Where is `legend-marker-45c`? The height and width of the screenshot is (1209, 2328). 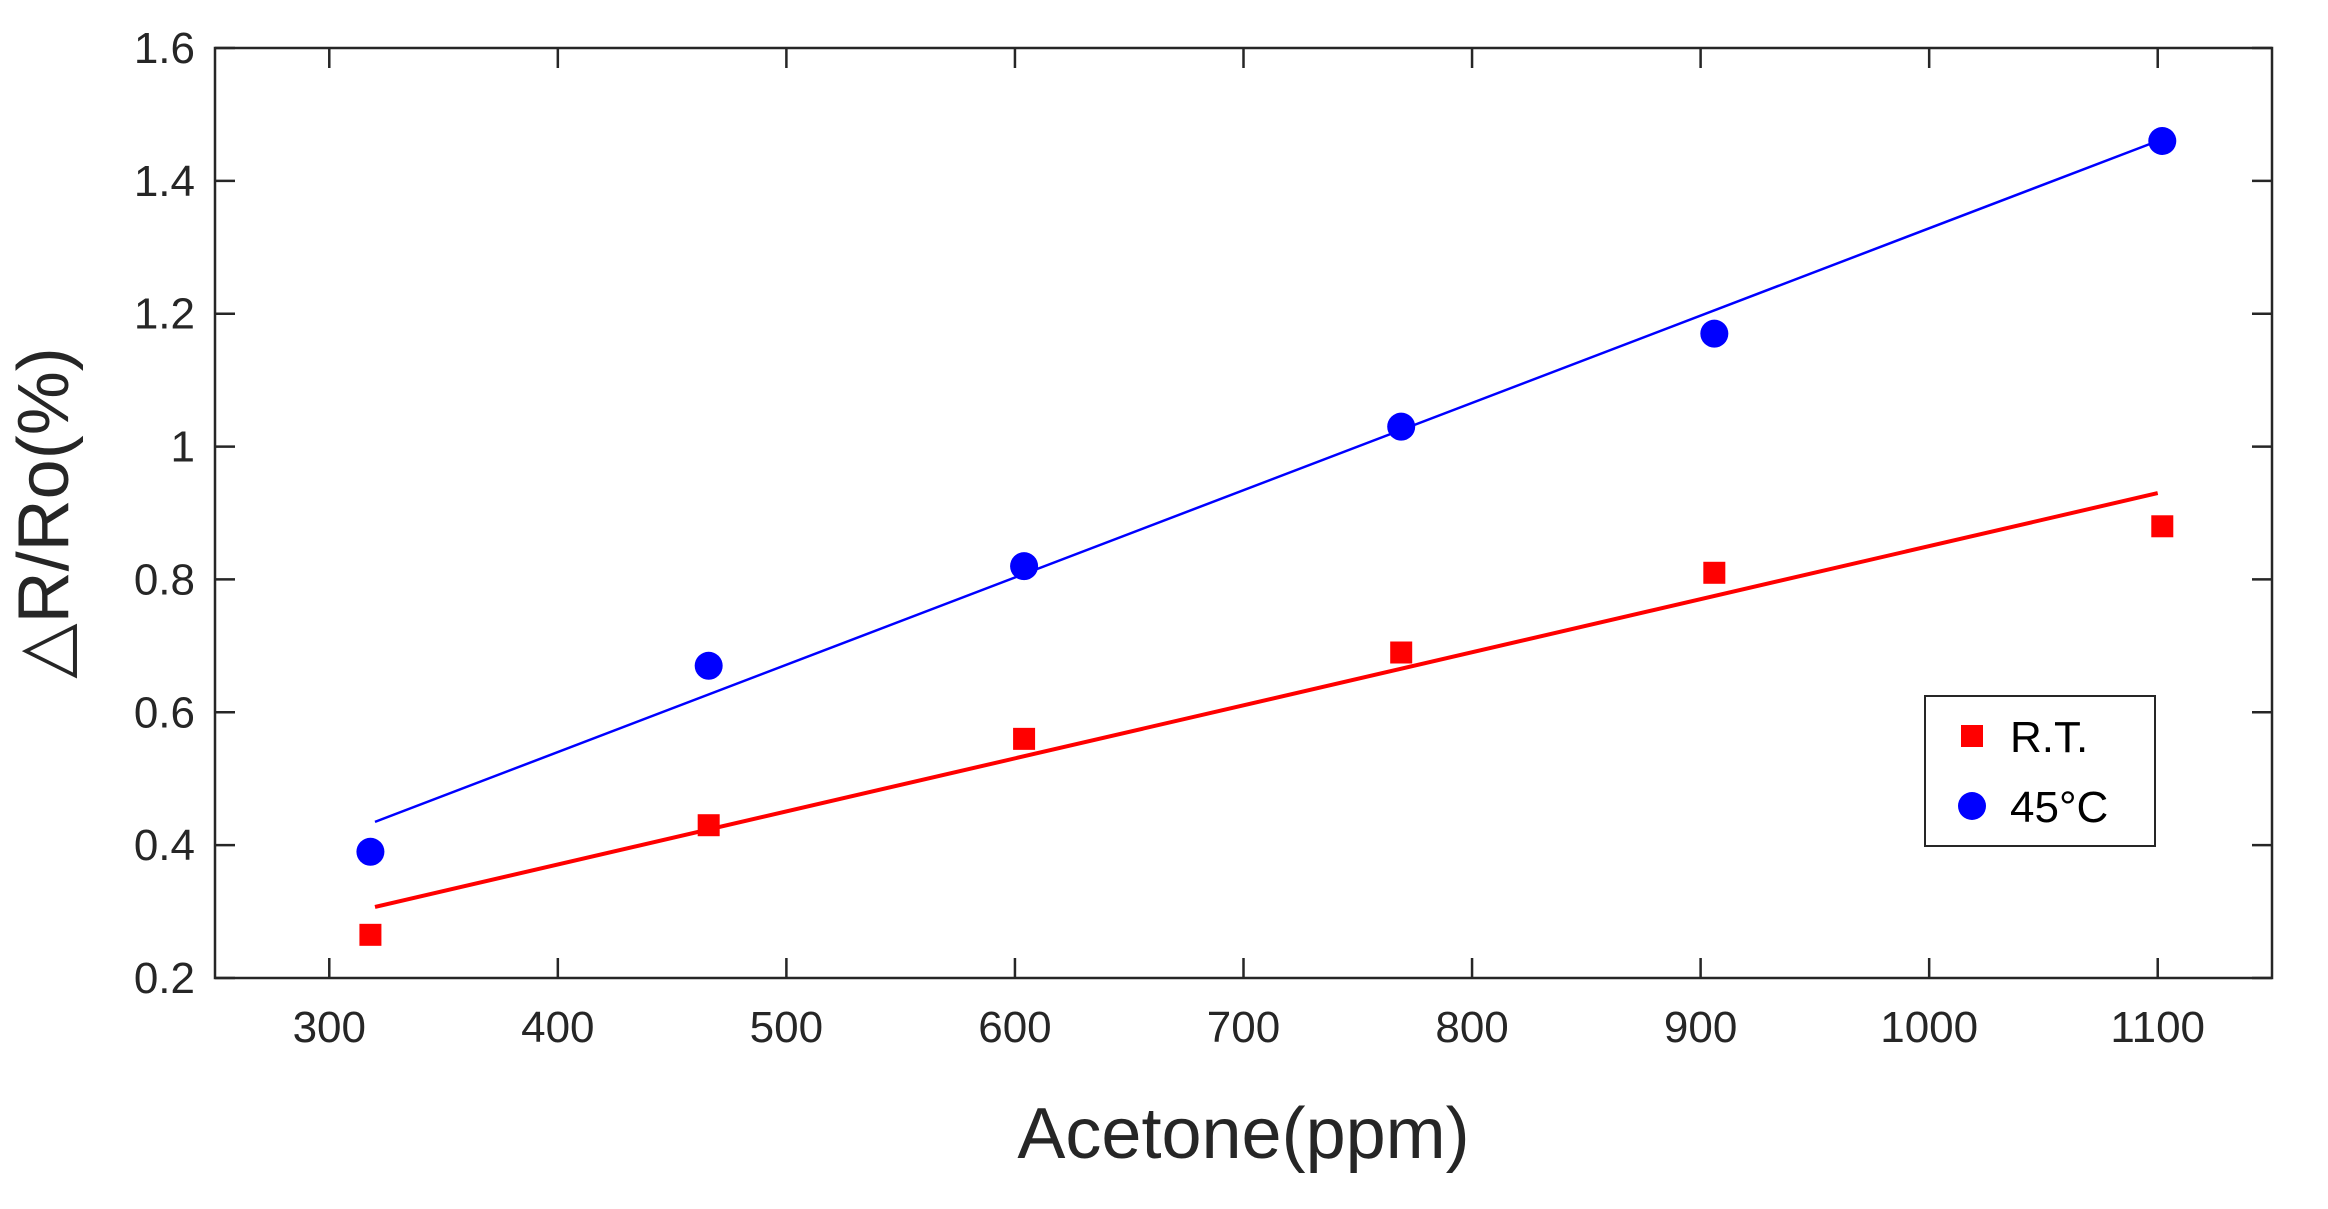 legend-marker-45c is located at coordinates (1972, 806).